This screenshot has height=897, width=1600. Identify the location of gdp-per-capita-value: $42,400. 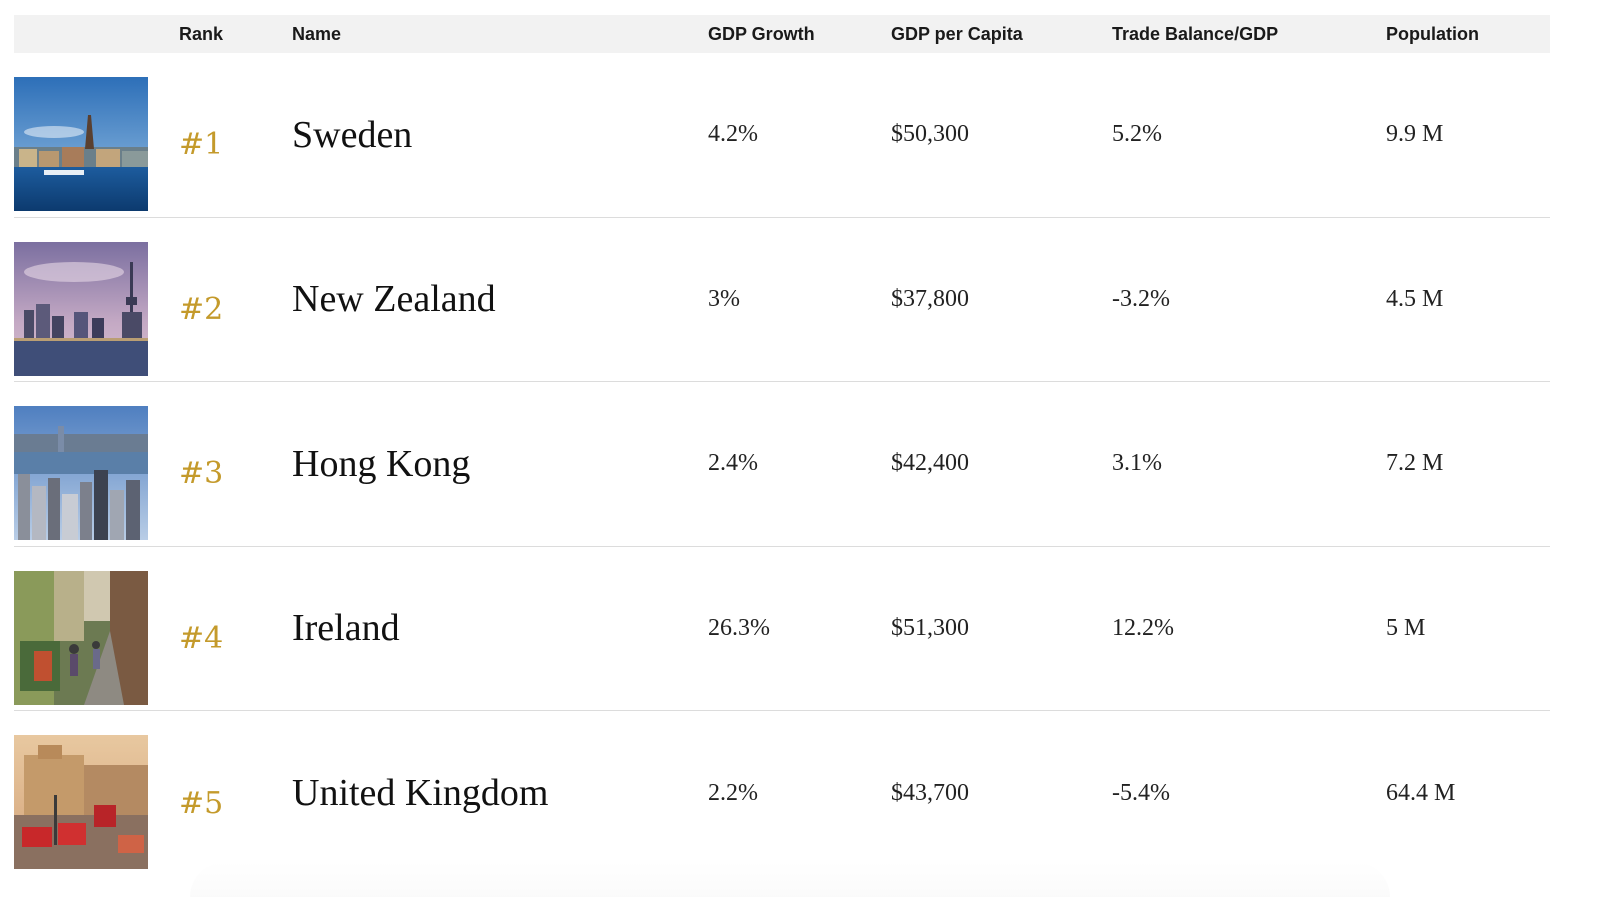
(930, 463).